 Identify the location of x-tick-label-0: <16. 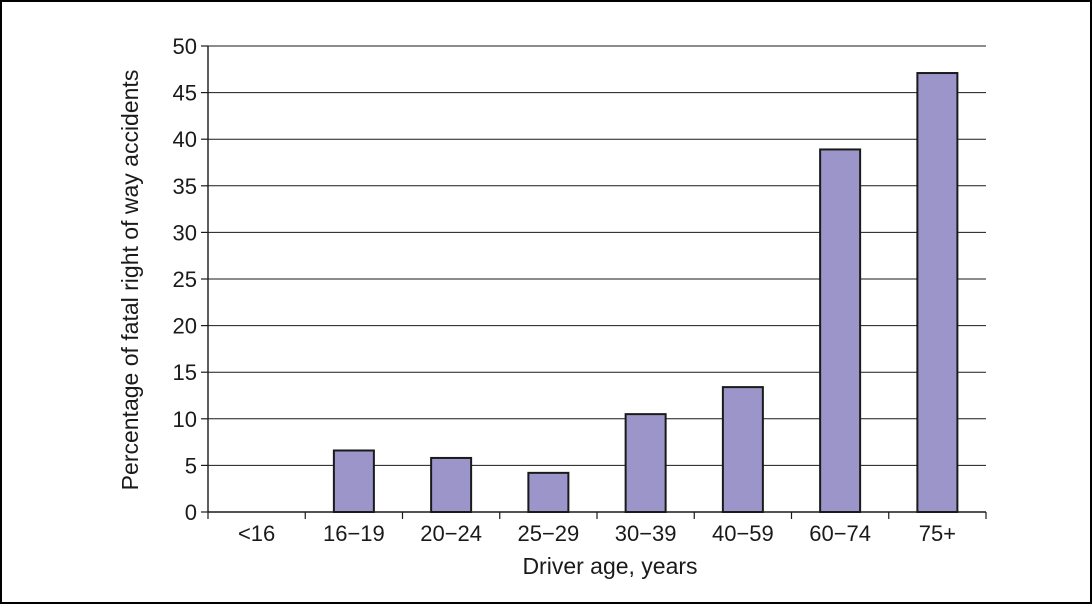
(256, 533).